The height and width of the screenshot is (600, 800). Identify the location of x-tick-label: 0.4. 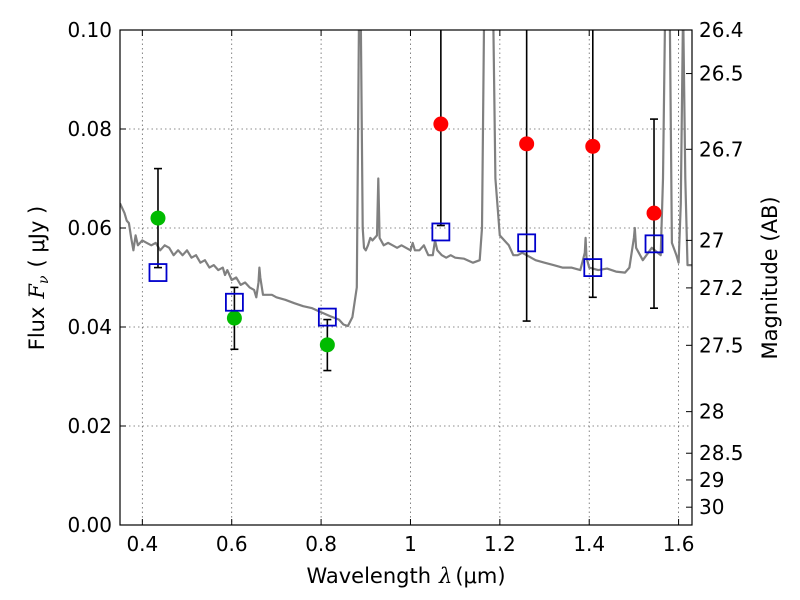
(142, 544).